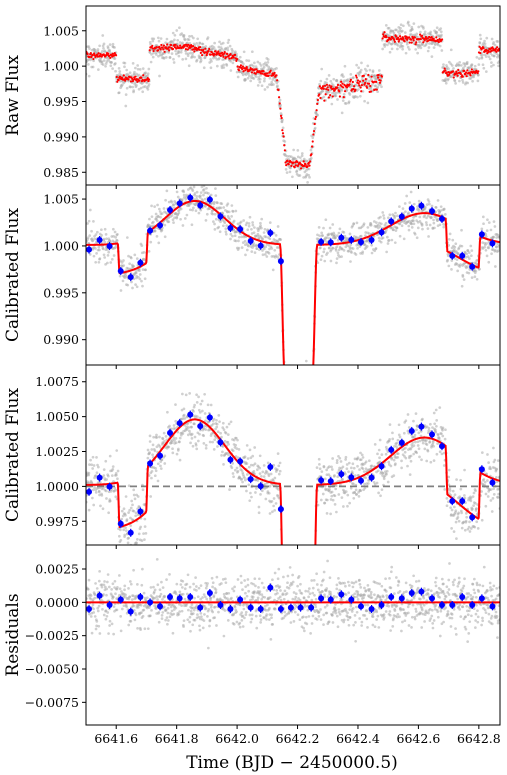 The image size is (507, 775). Describe the element at coordinates (89, 249) in the screenshot. I see `binned-point` at that location.